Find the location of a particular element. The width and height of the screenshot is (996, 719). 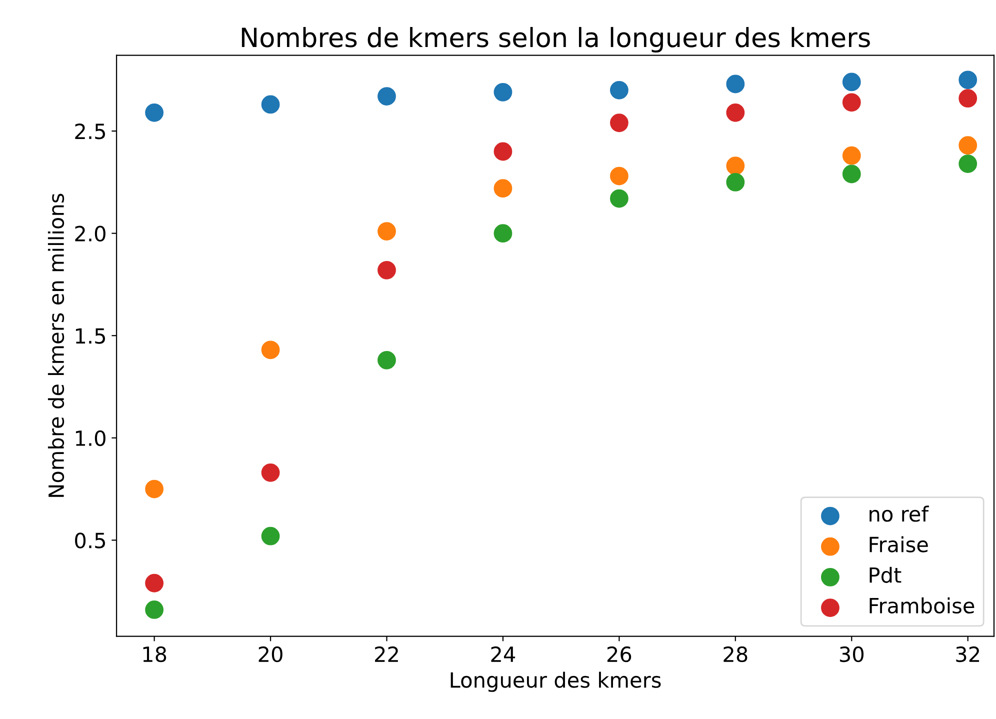

x-tick-label: 32 is located at coordinates (968, 654).